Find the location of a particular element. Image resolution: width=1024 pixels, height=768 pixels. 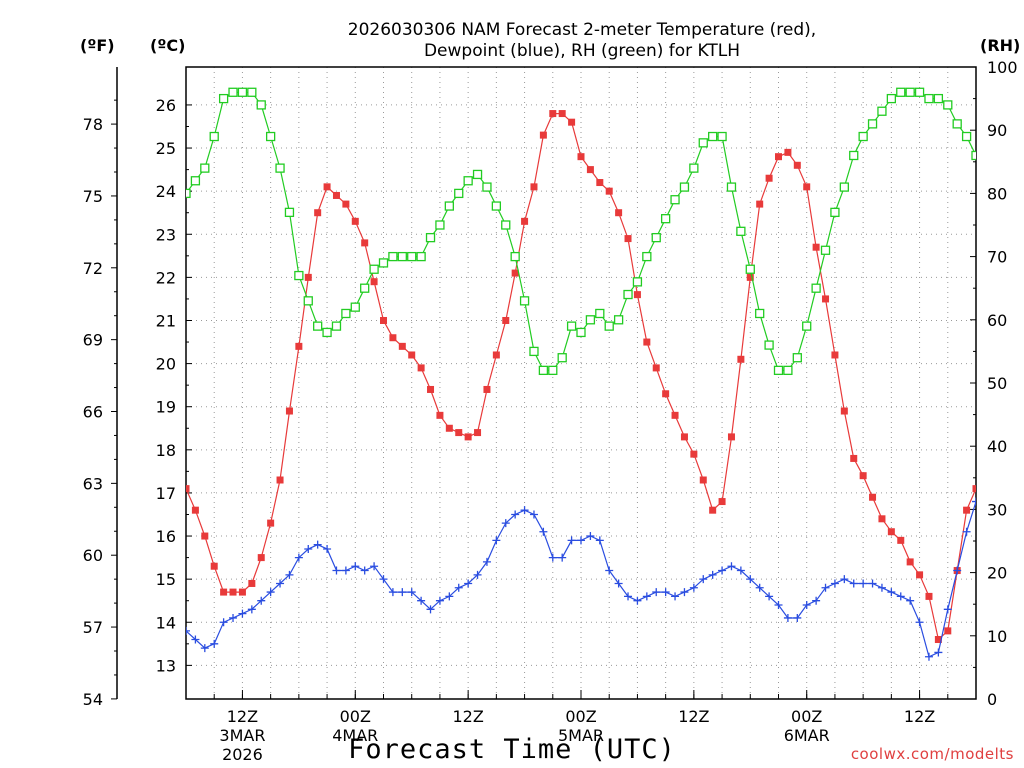

rh-unit-label: (RH) is located at coordinates (1000, 45).